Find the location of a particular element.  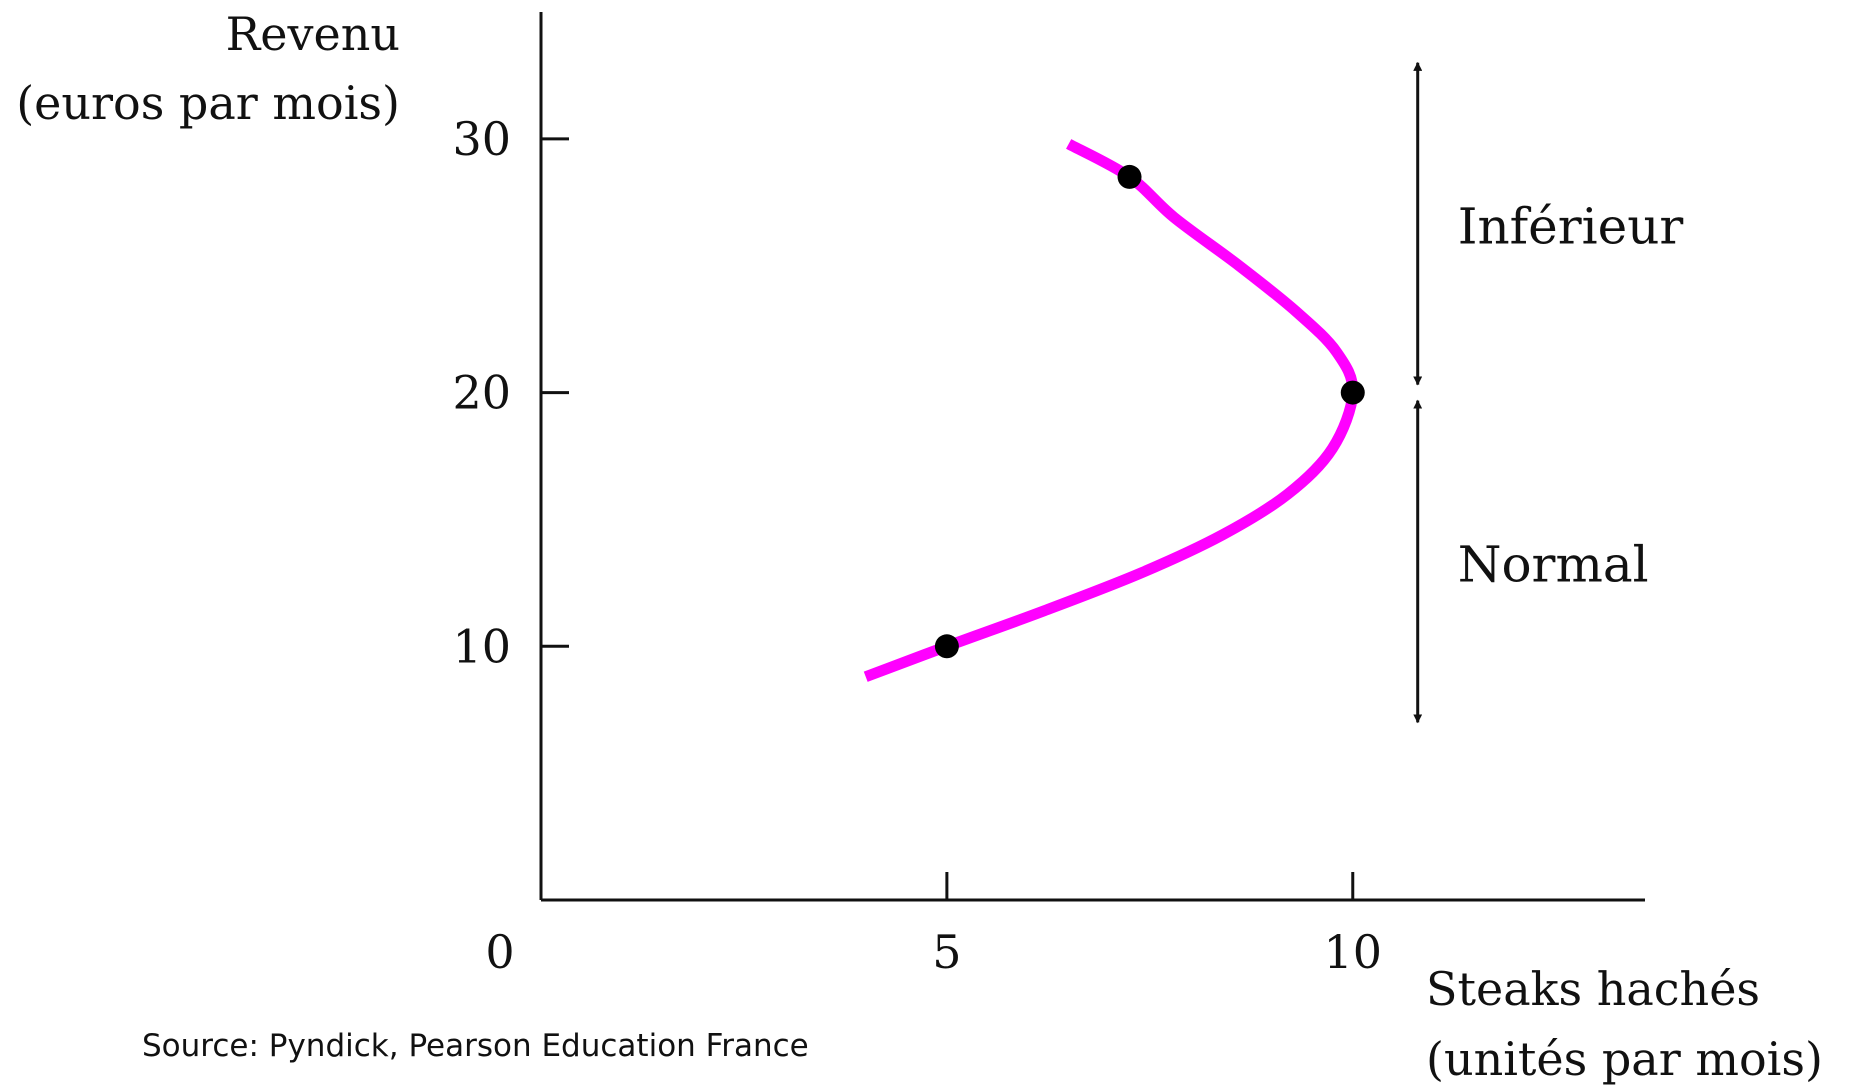

series-layer is located at coordinates (1114, 410).